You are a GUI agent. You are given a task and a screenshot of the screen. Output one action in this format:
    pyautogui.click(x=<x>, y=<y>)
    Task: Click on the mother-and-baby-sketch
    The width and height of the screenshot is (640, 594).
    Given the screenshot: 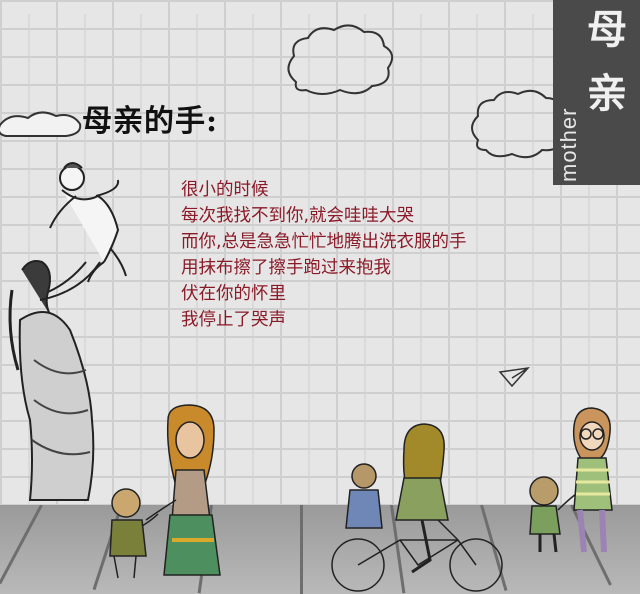 What is the action you would take?
    pyautogui.click(x=67, y=331)
    